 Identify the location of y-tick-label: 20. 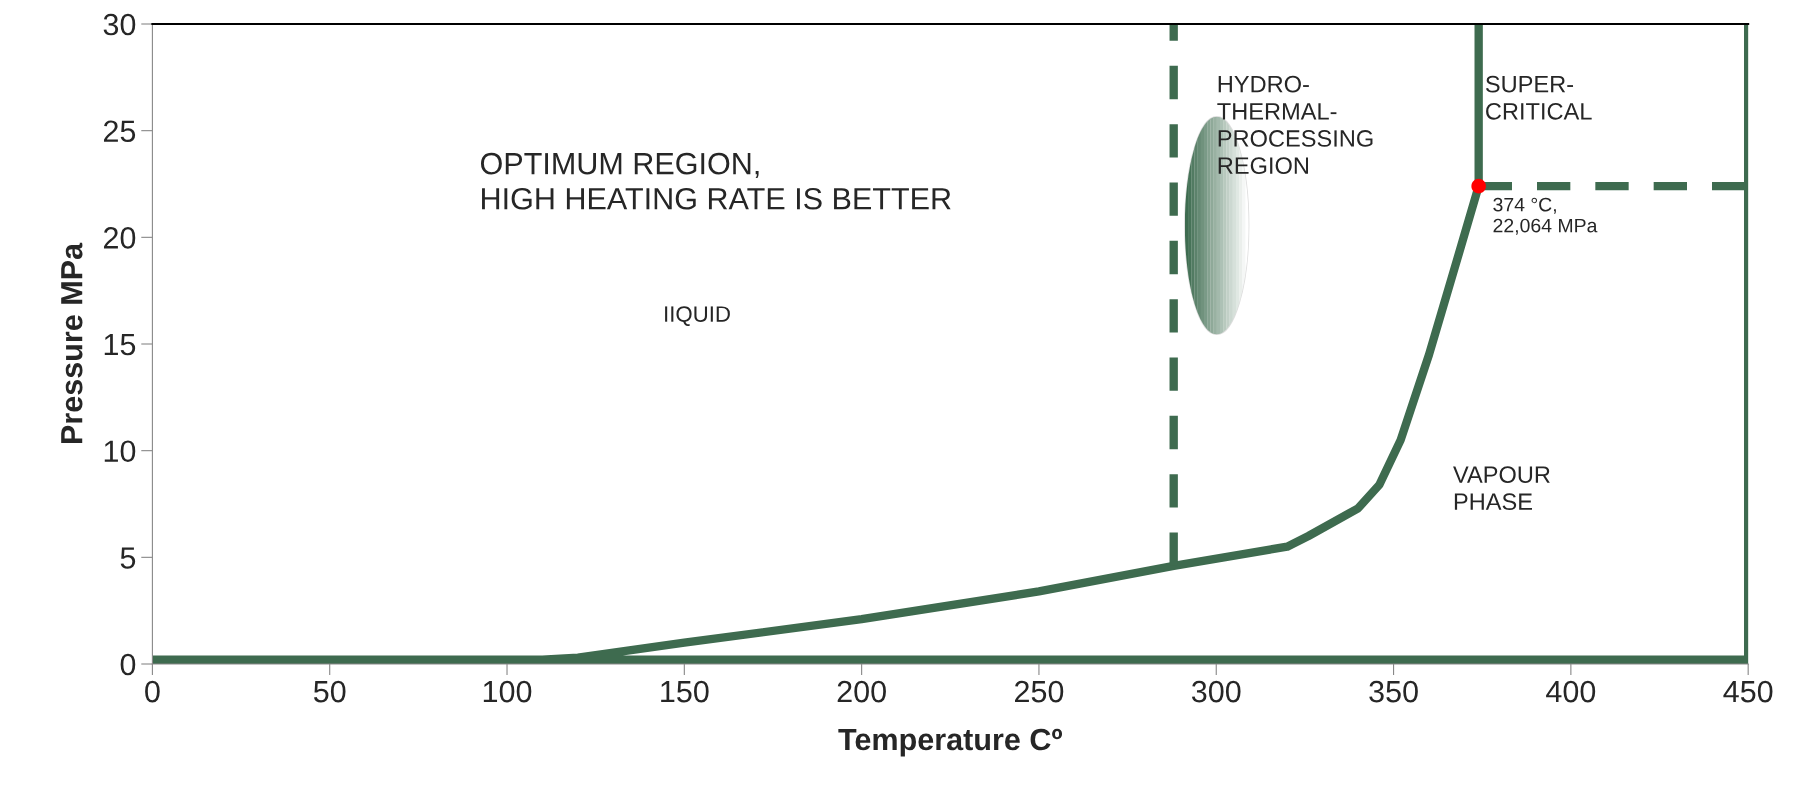
(119, 238).